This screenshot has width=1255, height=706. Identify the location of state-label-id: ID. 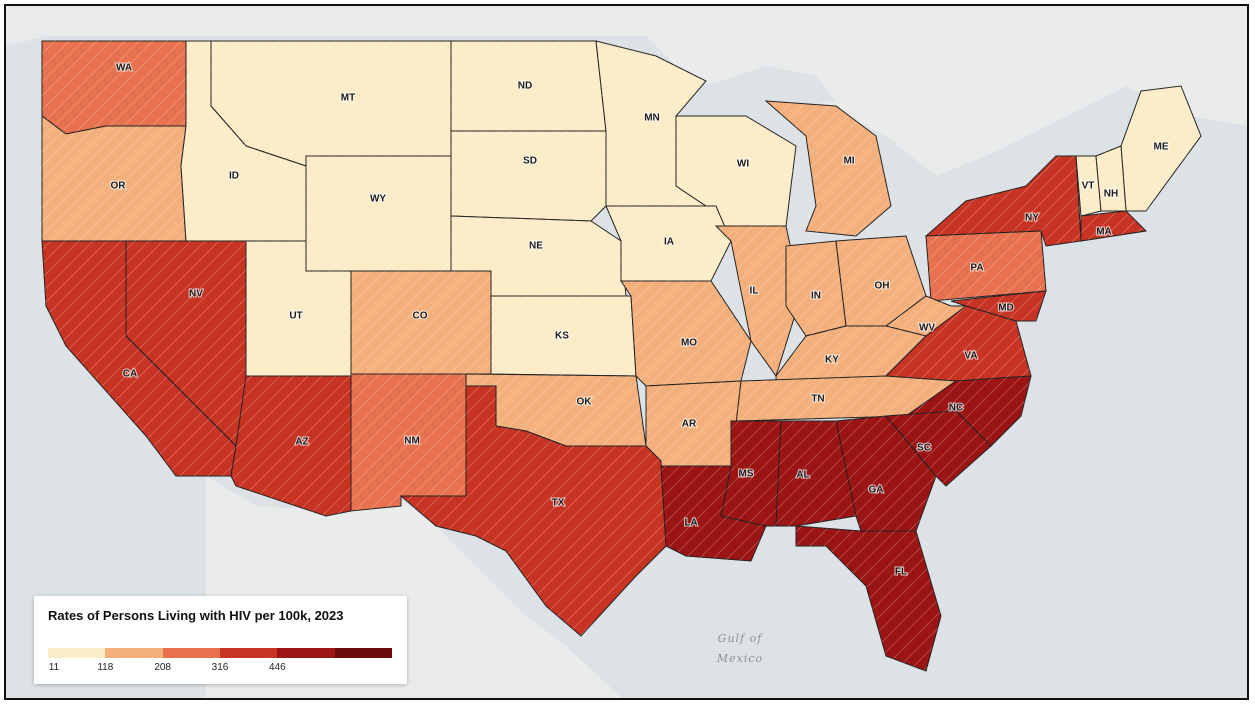
(234, 176).